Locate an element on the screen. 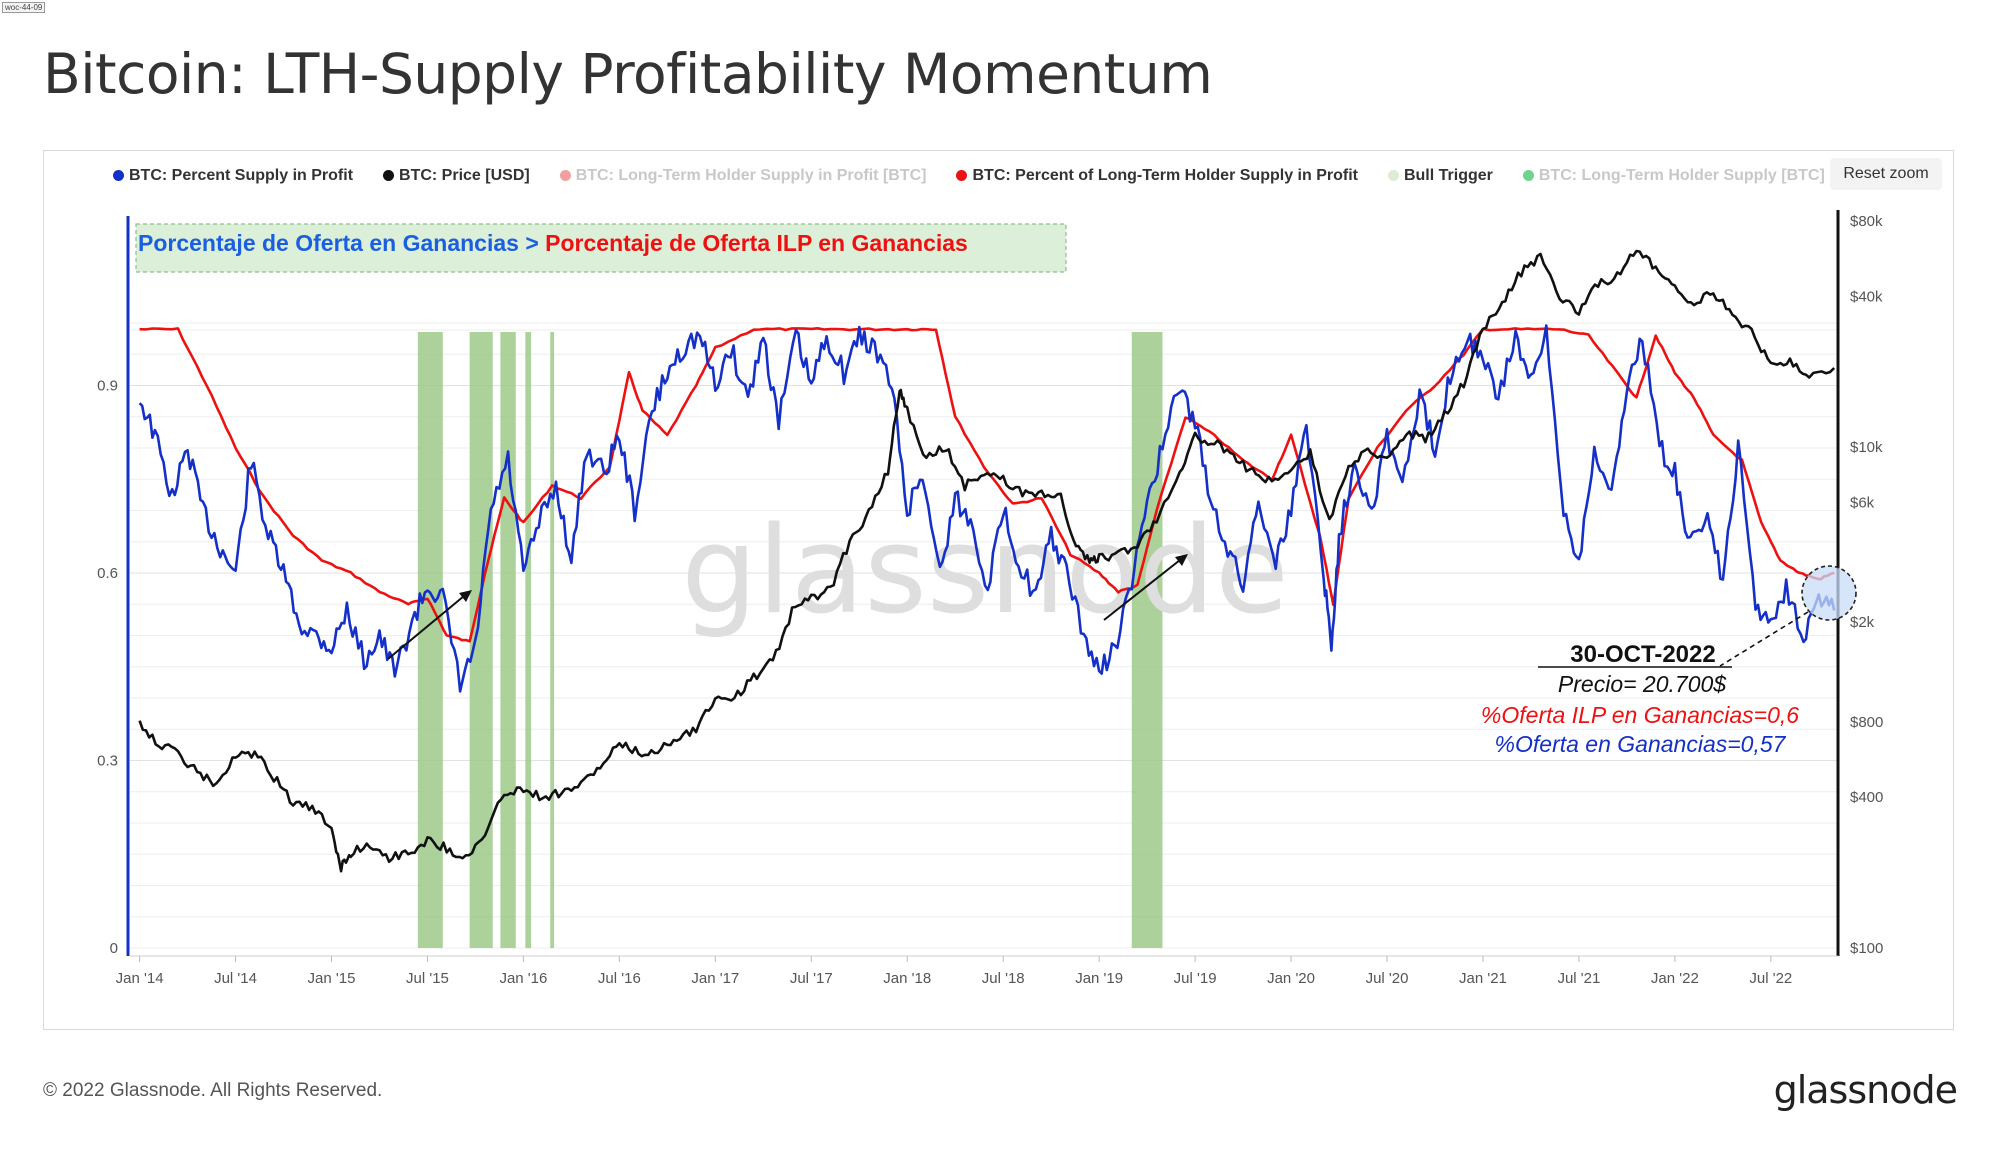 The height and width of the screenshot is (1152, 2000). y-right-tick-label: $6k is located at coordinates (1862, 503).